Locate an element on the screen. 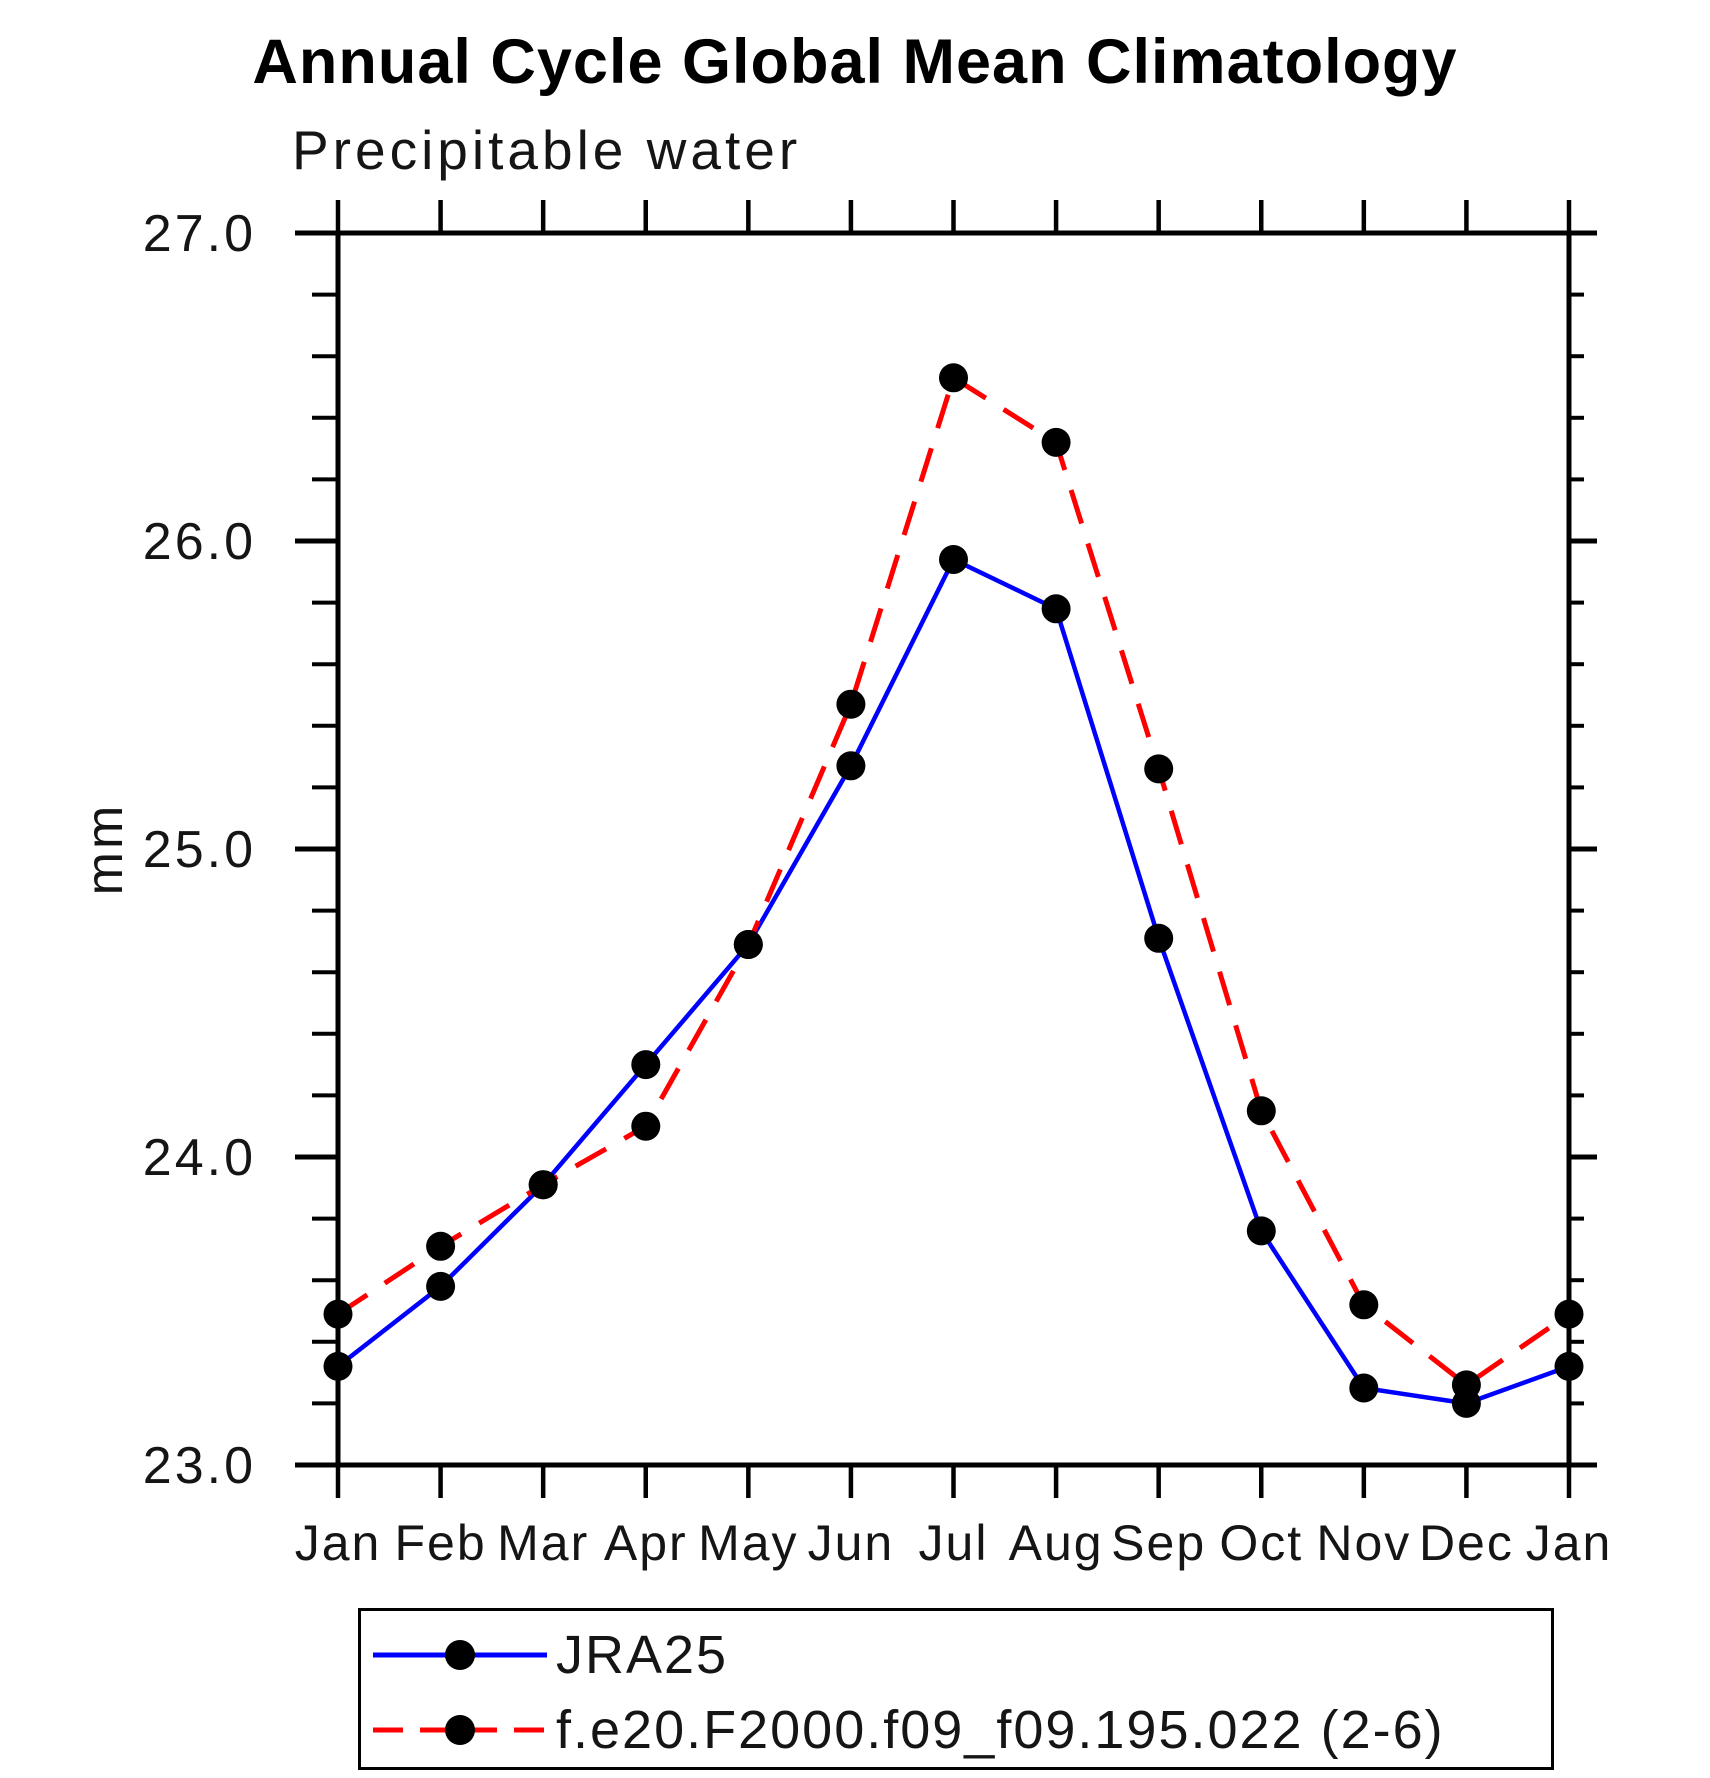 The image size is (1710, 1778). x-axis-tick-label: Dec is located at coordinates (1466, 1543).